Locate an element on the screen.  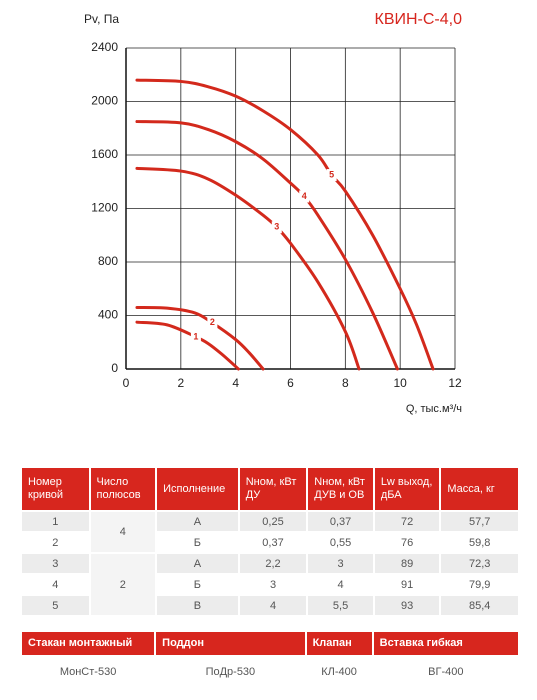
table-cell: 91 is located at coordinates (407, 584).